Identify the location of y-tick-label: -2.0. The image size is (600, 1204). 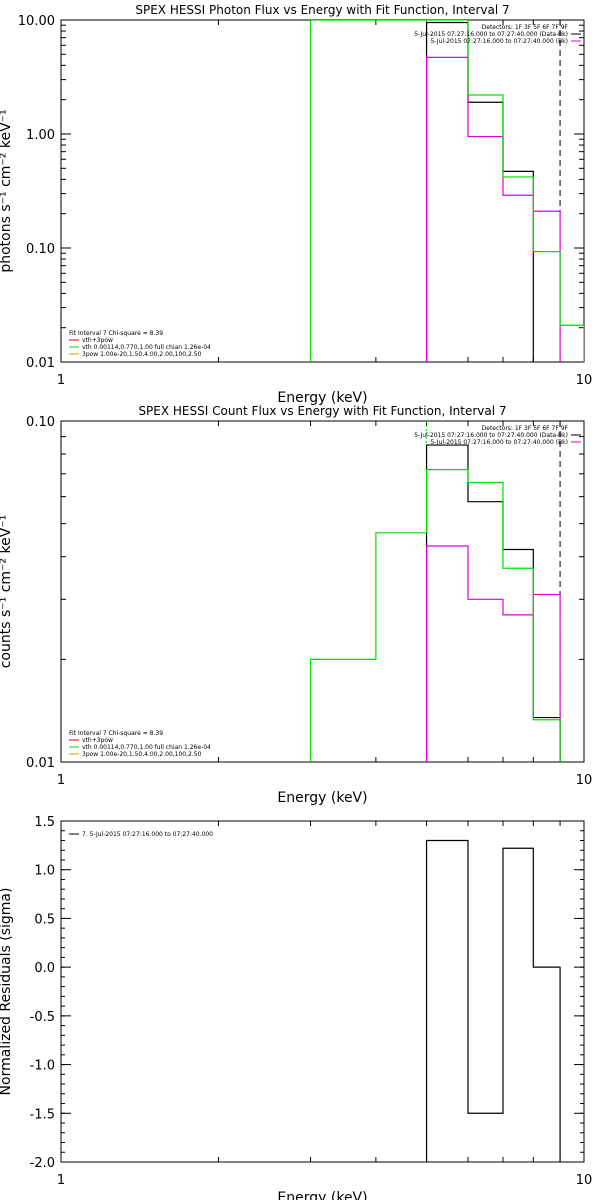
(42, 1163).